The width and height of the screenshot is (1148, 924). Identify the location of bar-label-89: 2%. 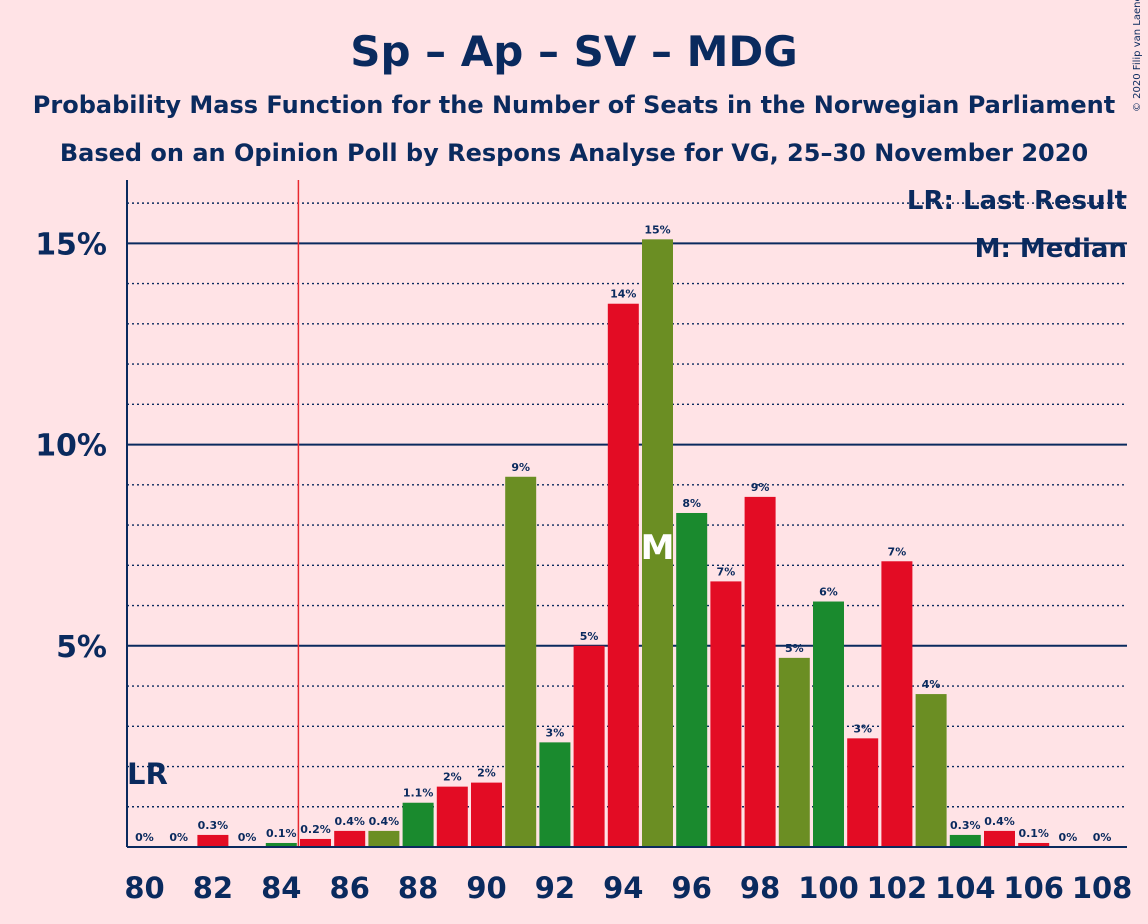
(452, 777).